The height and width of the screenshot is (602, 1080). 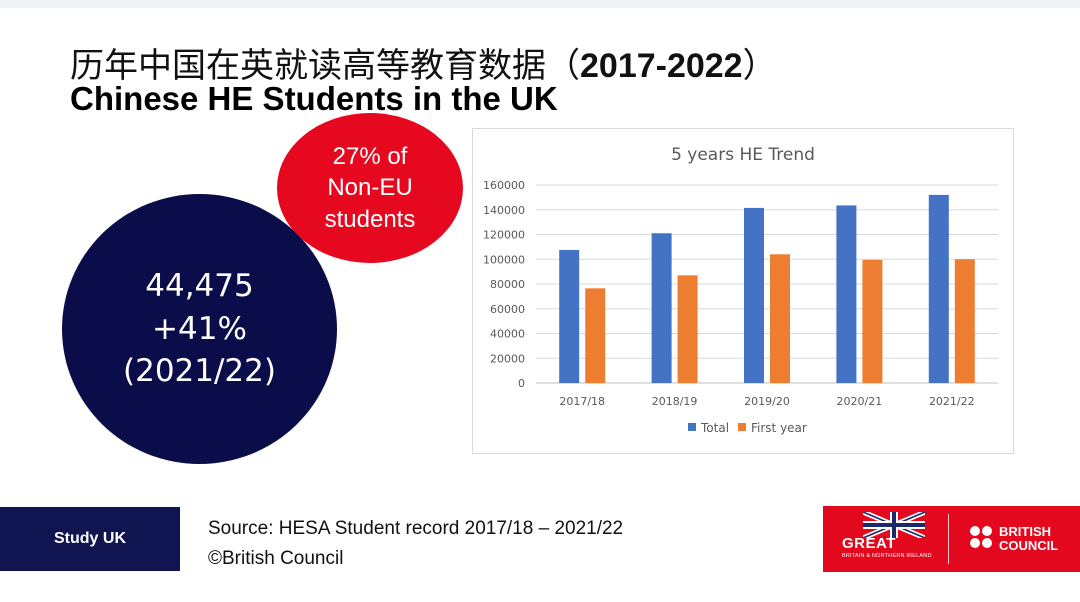 What do you see at coordinates (314, 98) in the screenshot?
I see `slide-title-english: Chinese HE Students in the UK` at bounding box center [314, 98].